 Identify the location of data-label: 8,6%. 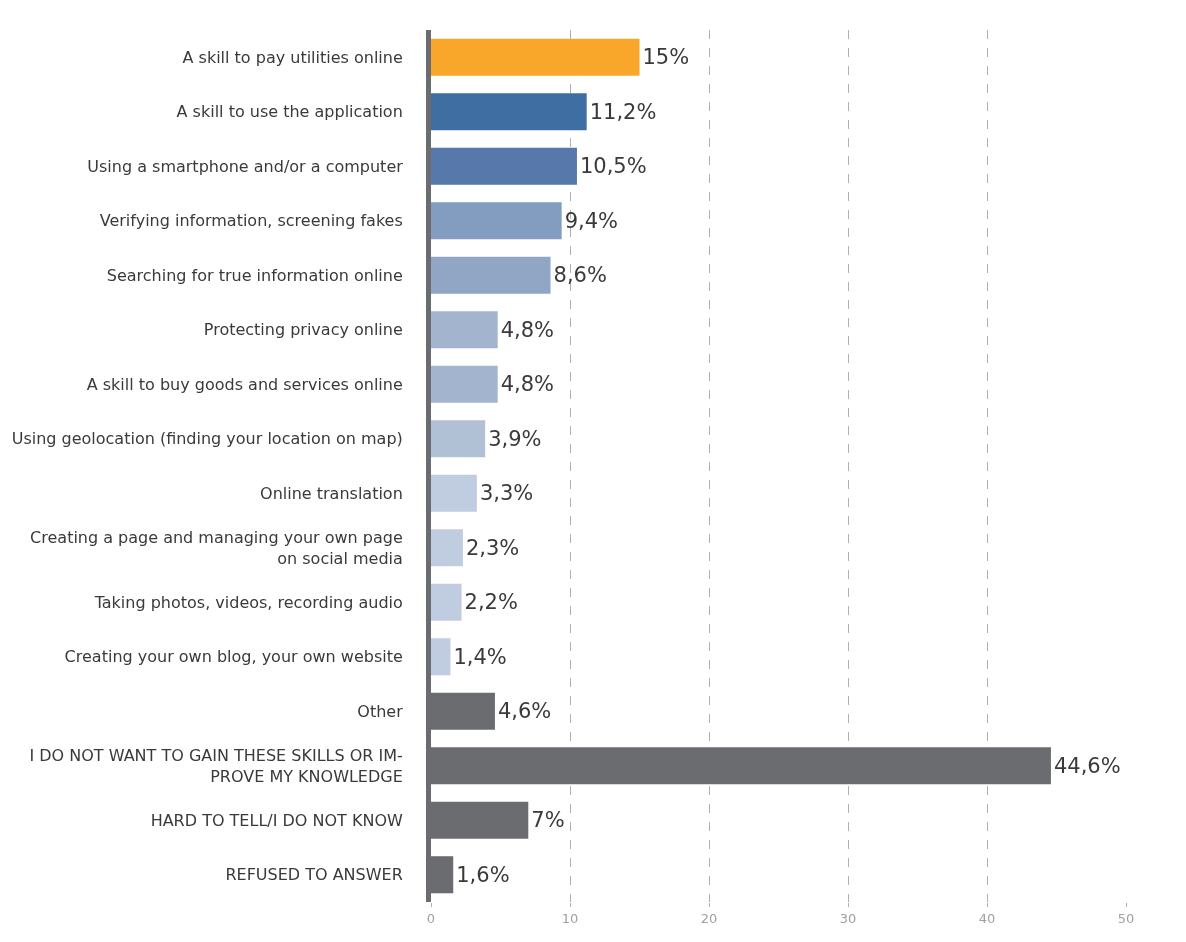
(580, 275).